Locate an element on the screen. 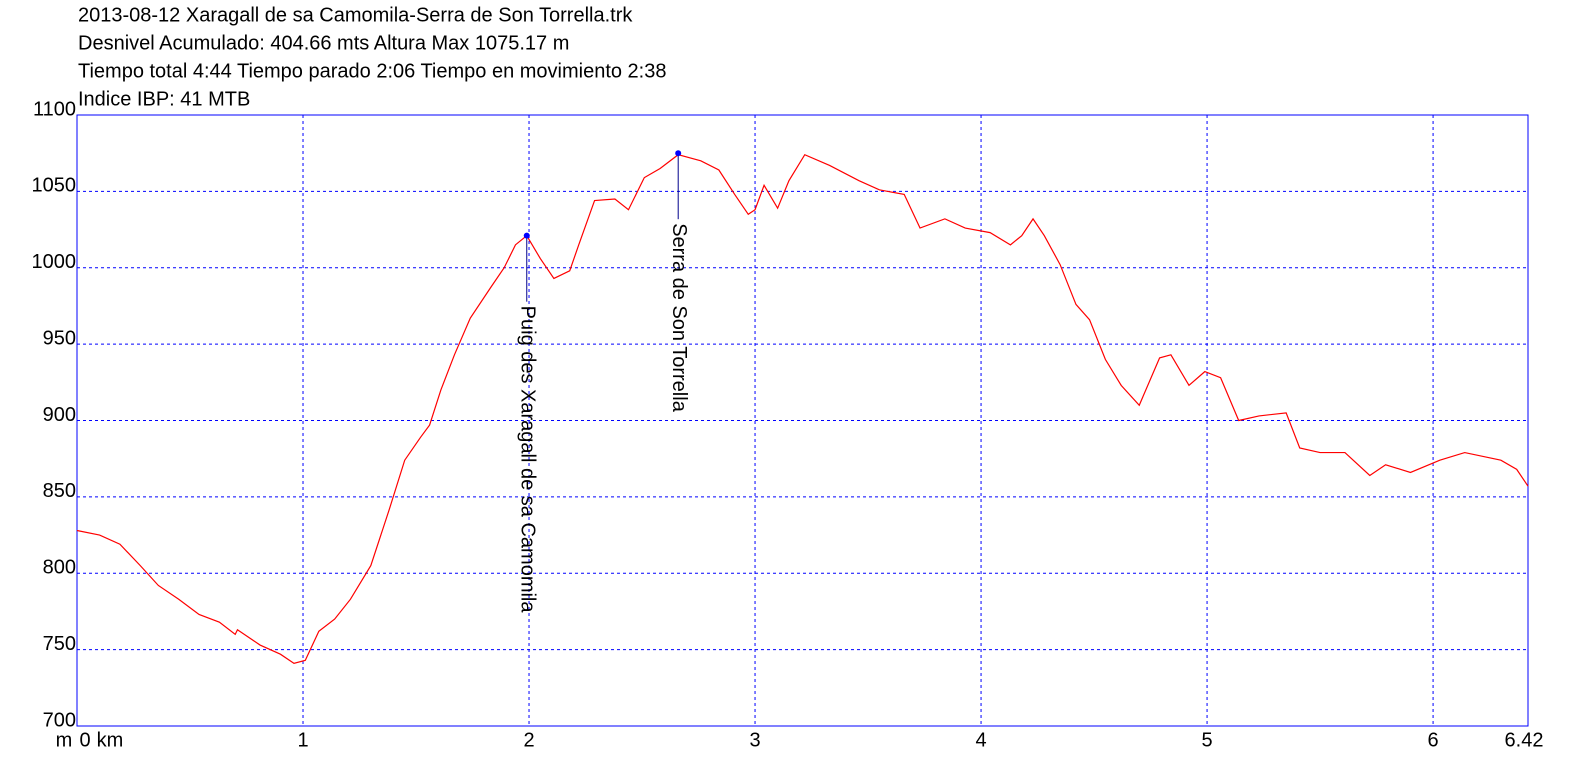 This screenshot has width=1596, height=778. x-tick-label: 6.42 is located at coordinates (1524, 740).